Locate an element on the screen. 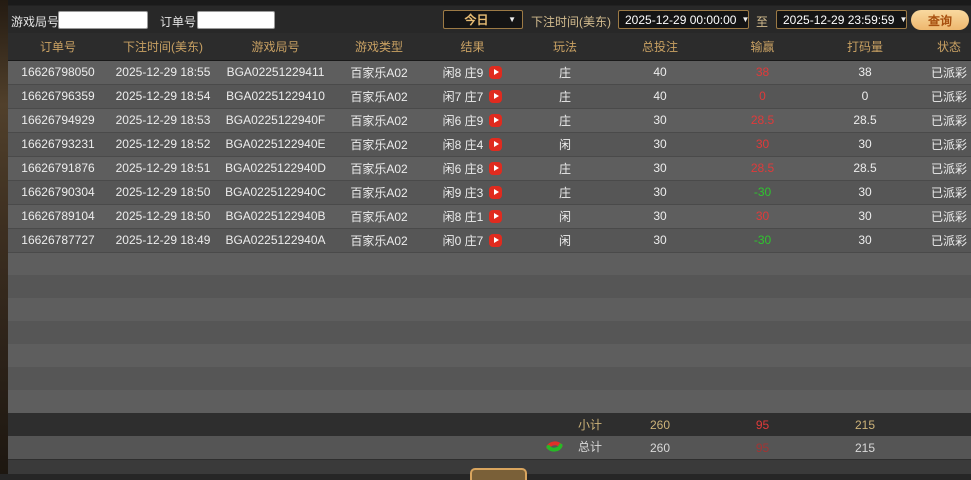 This screenshot has width=971, height=480. round-id: BGA0225122940D is located at coordinates (275, 168).